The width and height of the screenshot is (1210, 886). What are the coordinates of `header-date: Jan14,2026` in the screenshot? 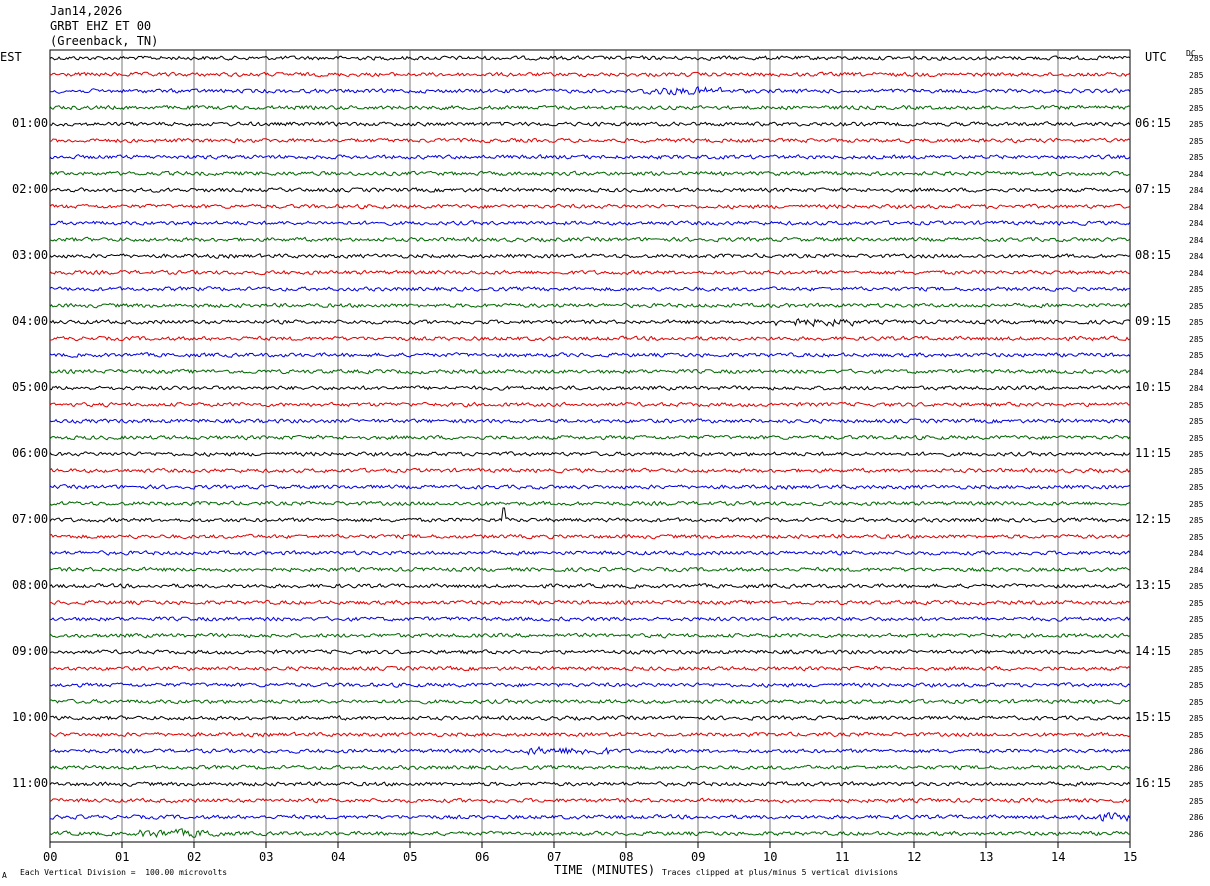 It's located at (86, 11).